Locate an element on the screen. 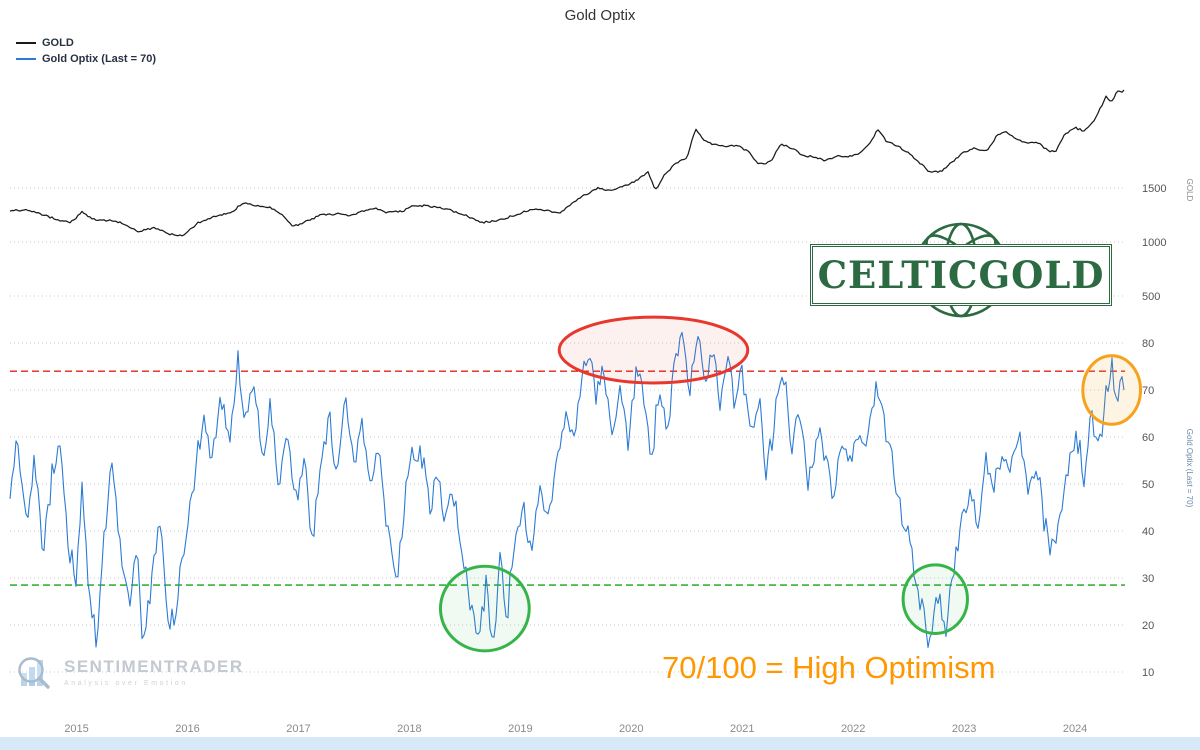 This screenshot has height=750, width=1200. celticgold-watermark: CELTICGOLD is located at coordinates (961, 270).